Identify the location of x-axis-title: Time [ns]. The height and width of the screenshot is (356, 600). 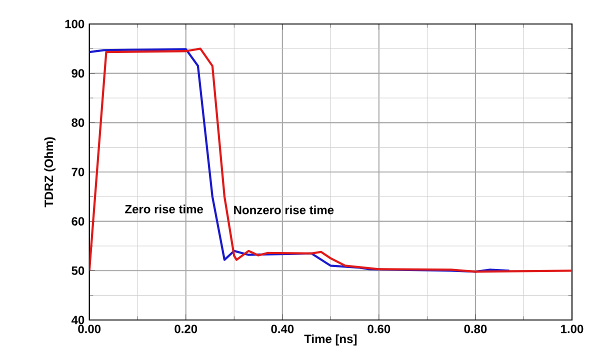
(330, 340).